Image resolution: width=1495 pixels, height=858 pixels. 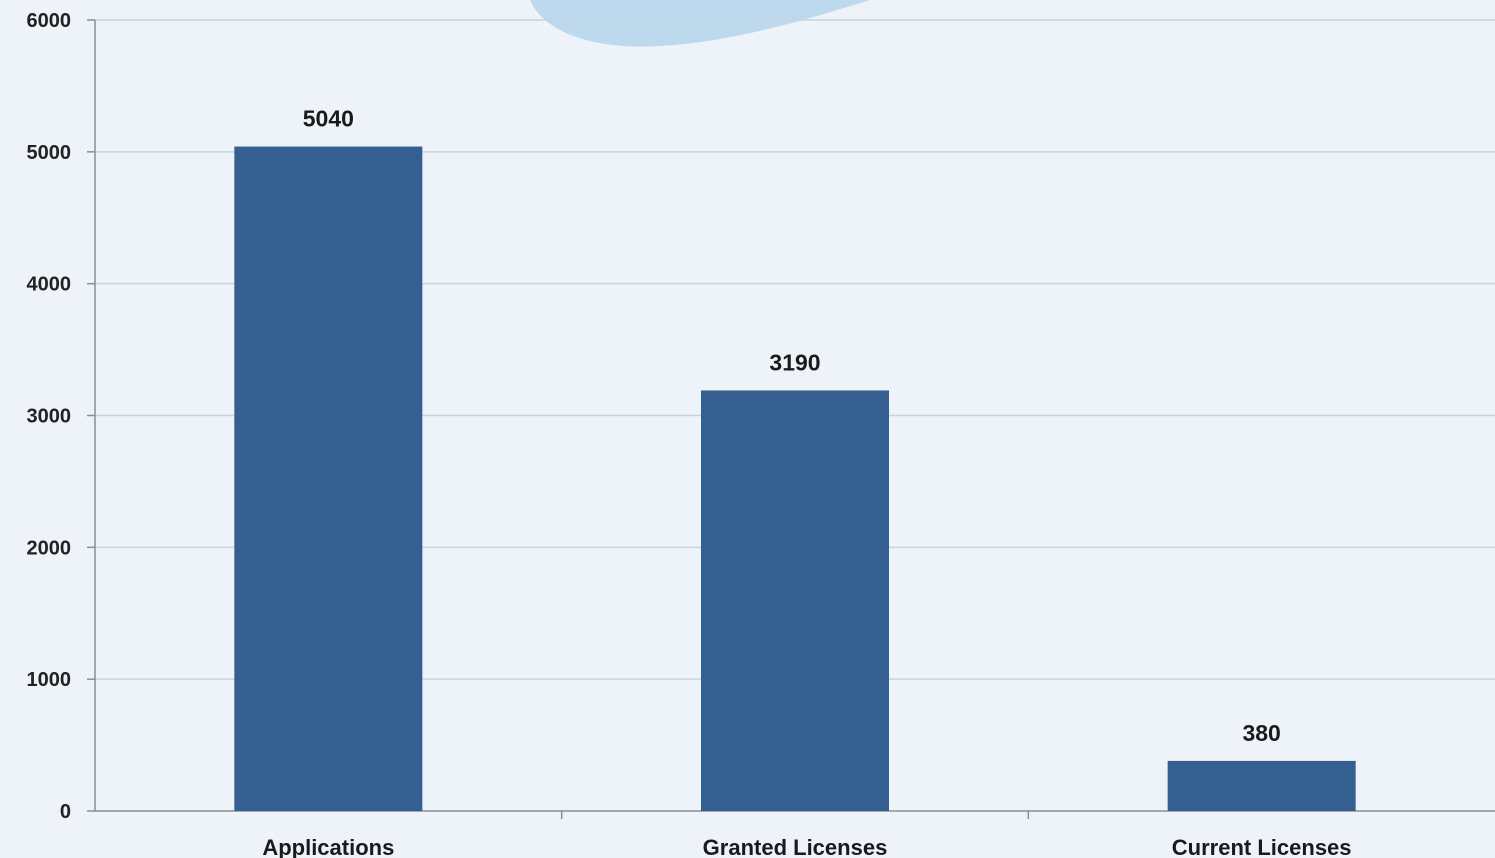 What do you see at coordinates (49, 285) in the screenshot?
I see `y-tick-label: 4000` at bounding box center [49, 285].